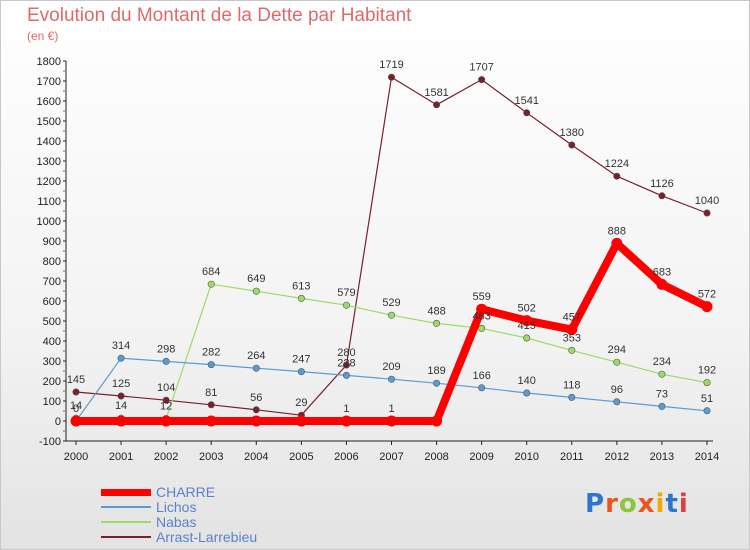 The height and width of the screenshot is (550, 750). What do you see at coordinates (660, 504) in the screenshot?
I see `logo-letter: i` at bounding box center [660, 504].